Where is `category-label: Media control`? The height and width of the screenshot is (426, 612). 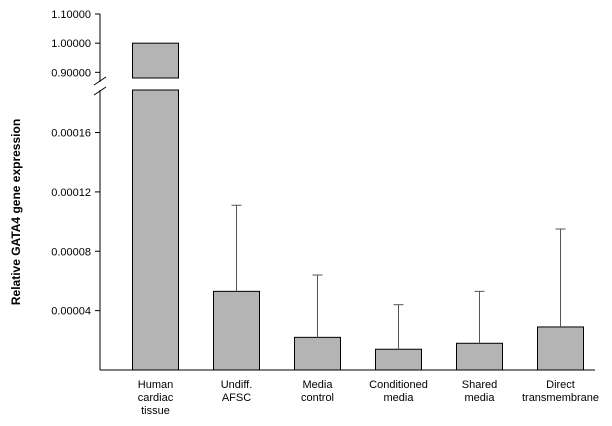
category-label: Media control is located at coordinates (317, 391).